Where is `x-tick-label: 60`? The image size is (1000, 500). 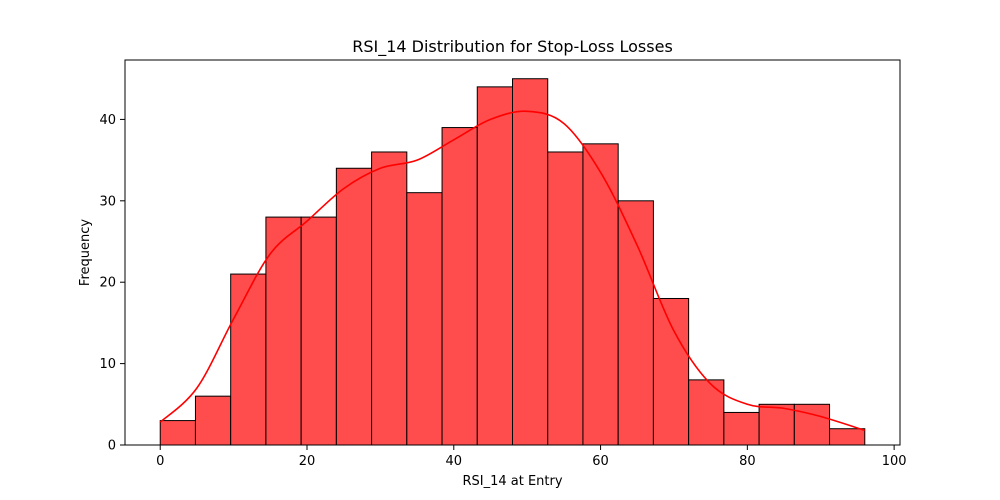 x-tick-label: 60 is located at coordinates (600, 461).